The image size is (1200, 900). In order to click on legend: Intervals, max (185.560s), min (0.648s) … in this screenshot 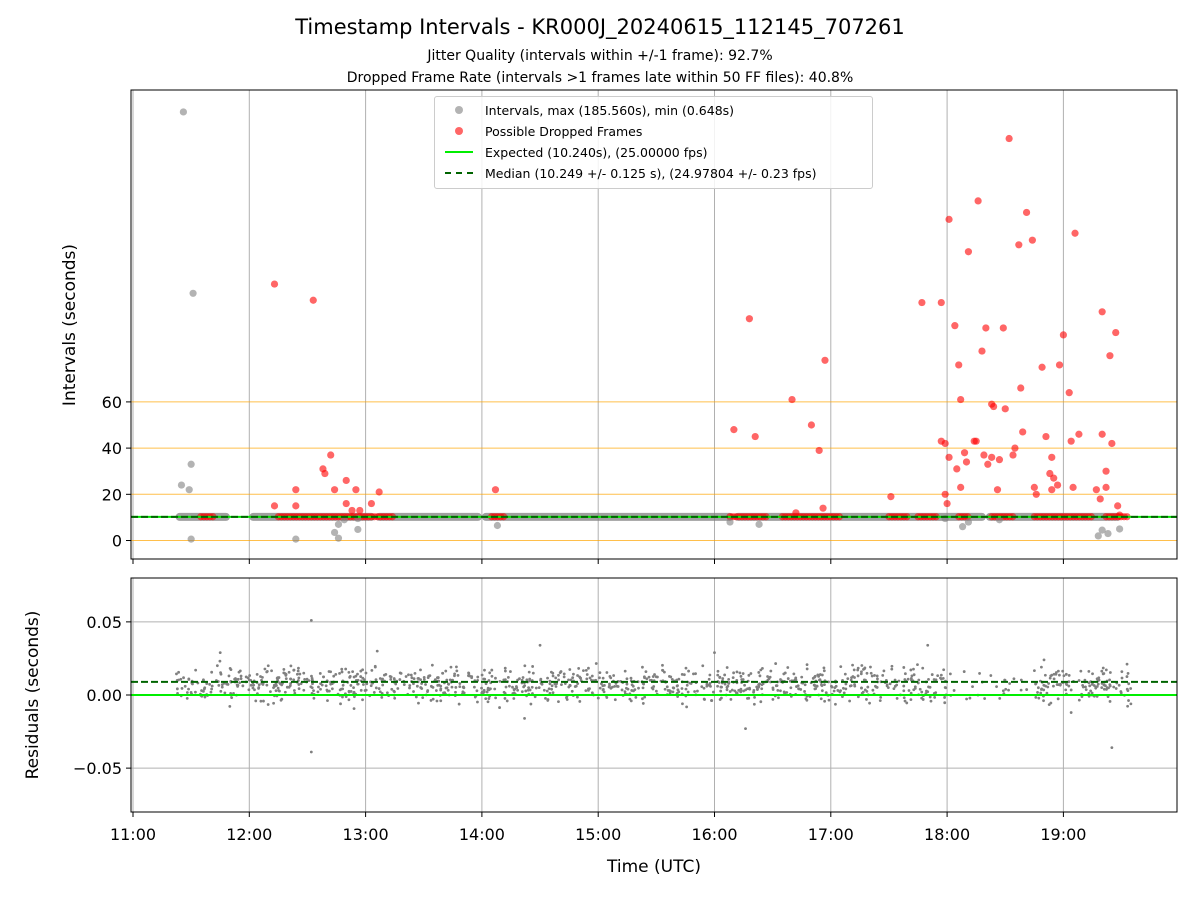, I will do `click(653, 142)`.